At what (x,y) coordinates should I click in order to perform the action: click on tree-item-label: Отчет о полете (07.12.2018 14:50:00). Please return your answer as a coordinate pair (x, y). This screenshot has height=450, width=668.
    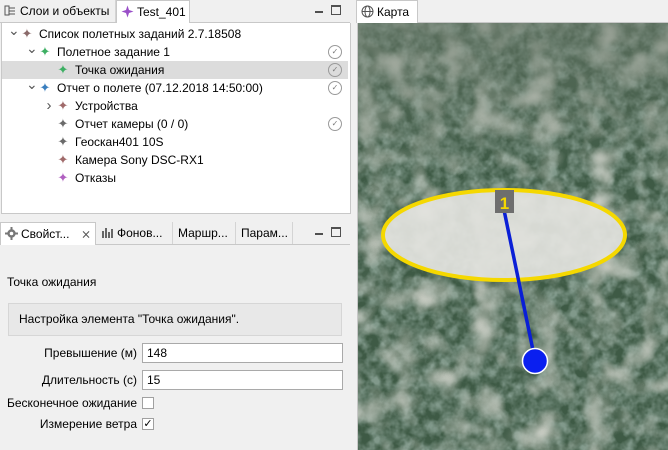
    Looking at the image, I should click on (160, 88).